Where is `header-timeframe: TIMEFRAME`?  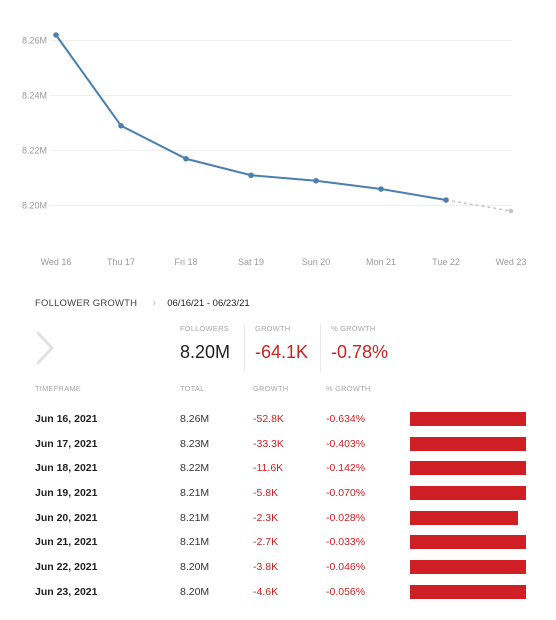
header-timeframe: TIMEFRAME is located at coordinates (58, 388).